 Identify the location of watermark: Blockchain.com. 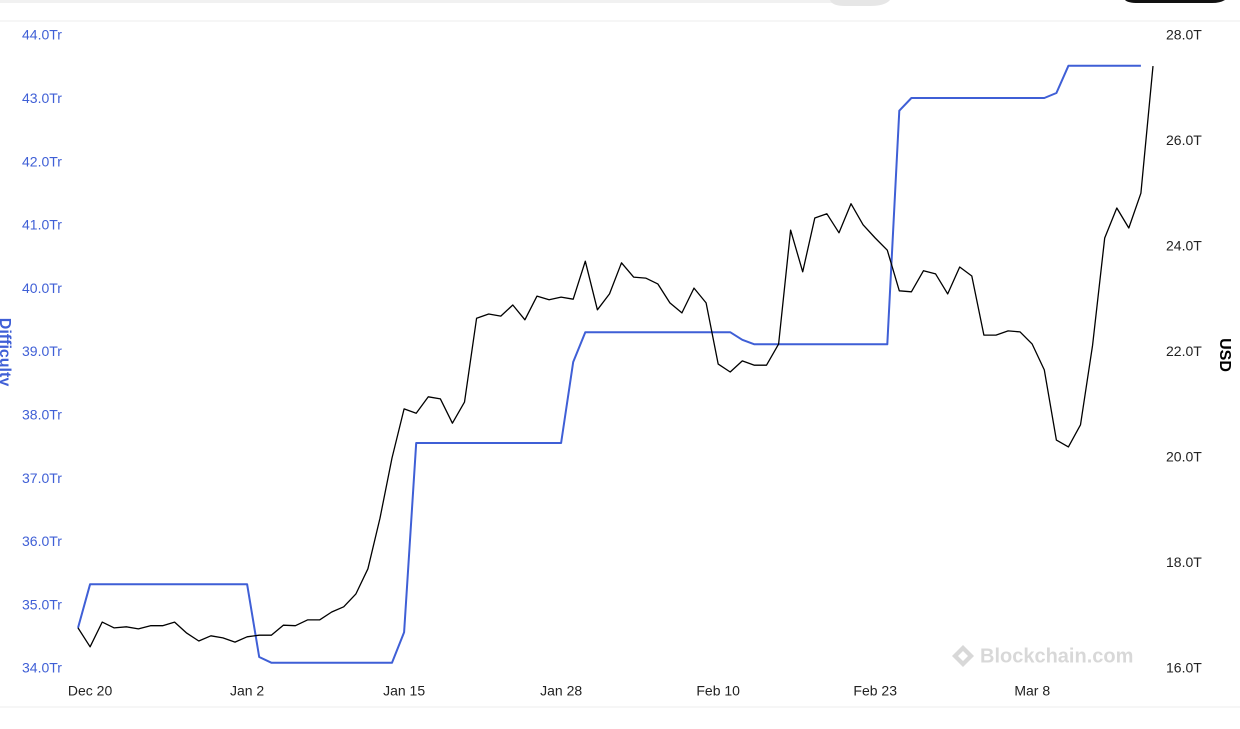
(1042, 656).